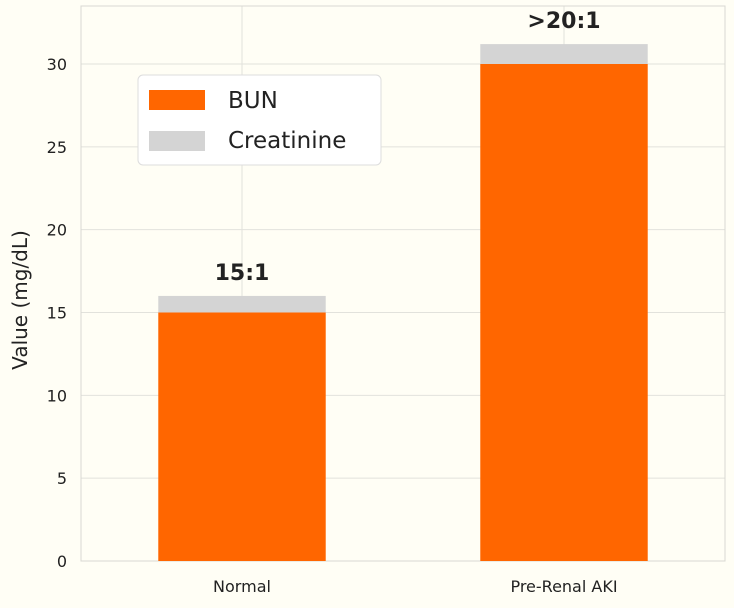  What do you see at coordinates (253, 101) in the screenshot?
I see `legend-label-bun: BUN` at bounding box center [253, 101].